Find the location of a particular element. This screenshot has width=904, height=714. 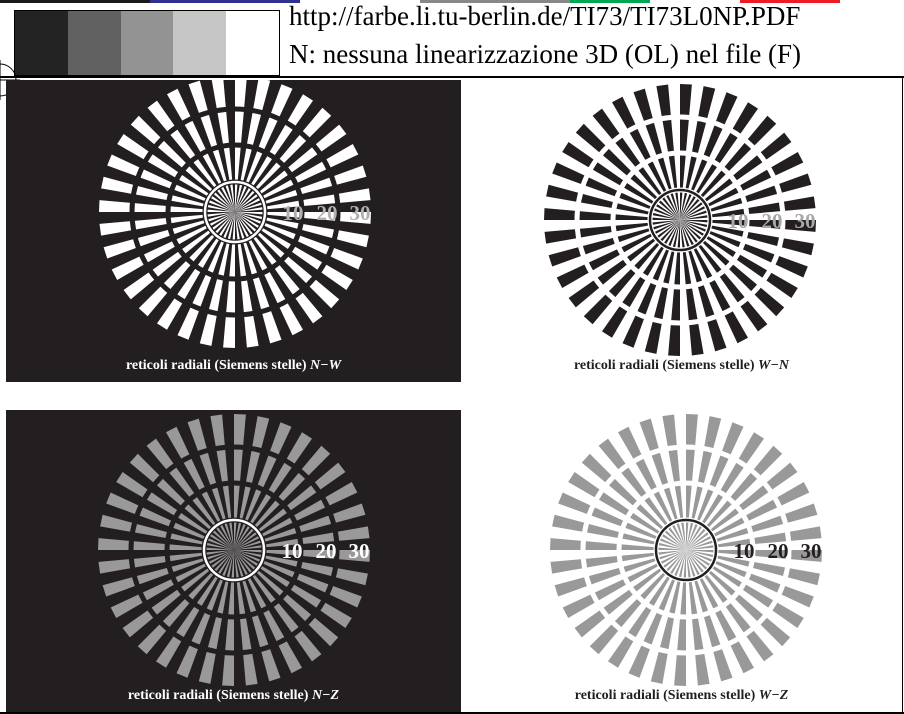

gray-scale-strip is located at coordinates (147, 43).